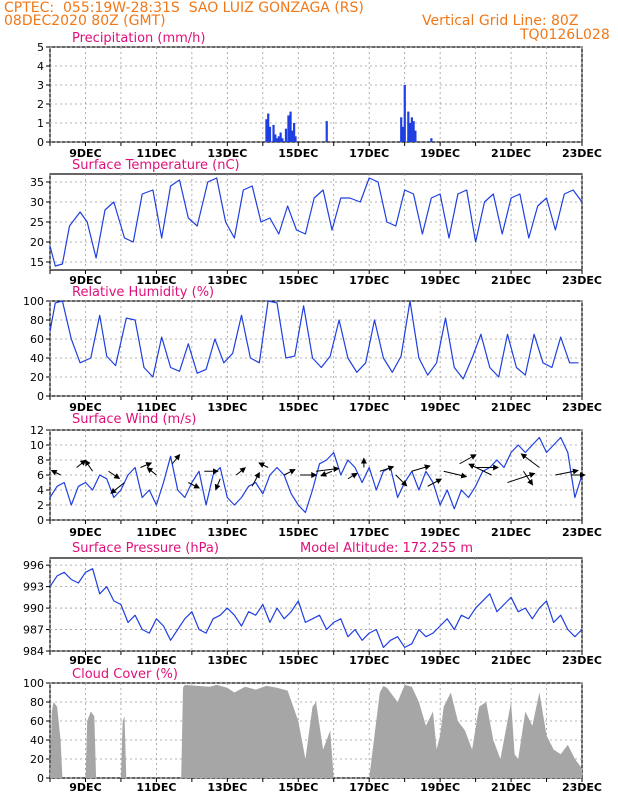 The image size is (618, 800). Describe the element at coordinates (500, 21) in the screenshot. I see `grid-line-note: Vertical Grid Line: 80Z` at that location.